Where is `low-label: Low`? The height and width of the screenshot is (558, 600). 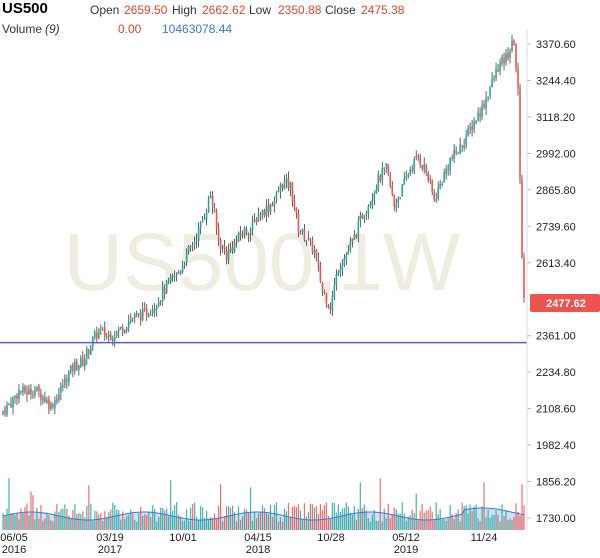 low-label: Low is located at coordinates (260, 10).